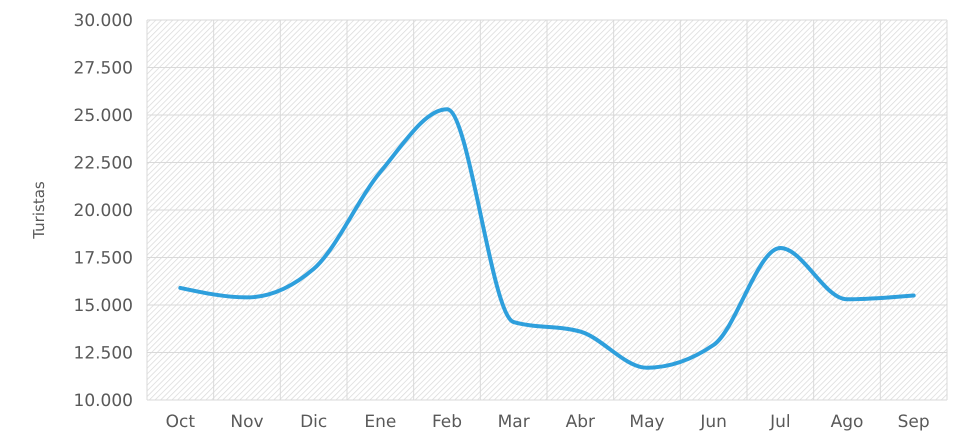 The width and height of the screenshot is (967, 444). What do you see at coordinates (103, 210) in the screenshot?
I see `y-tick-label: 20.000` at bounding box center [103, 210].